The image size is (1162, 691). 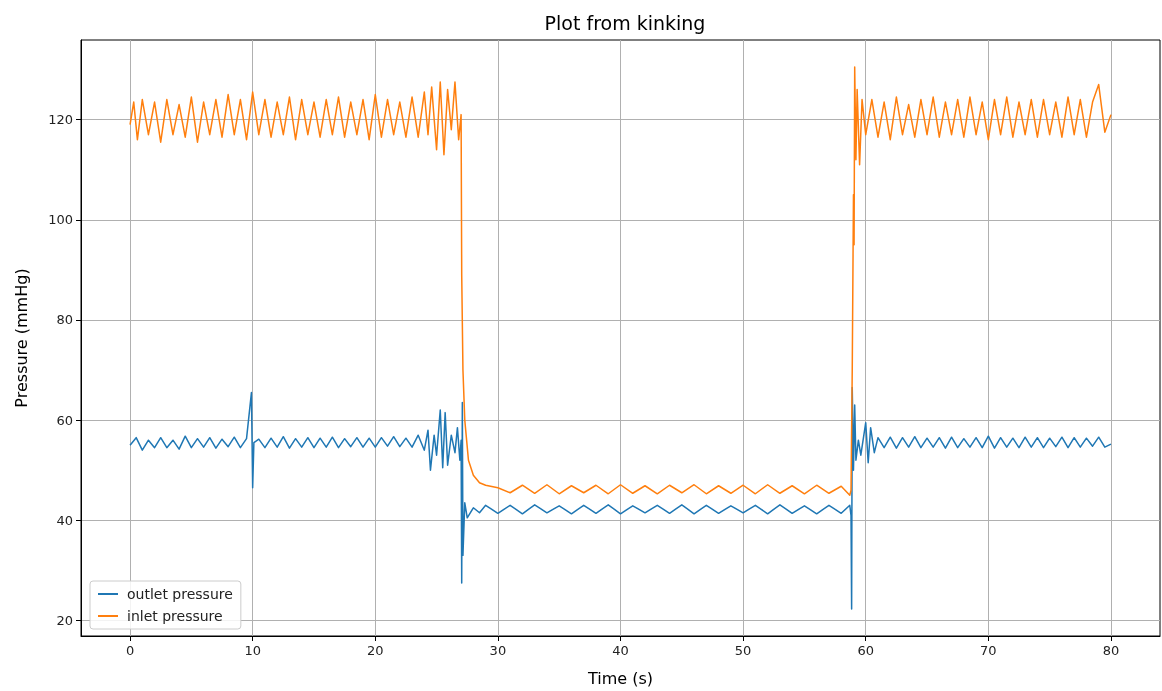 I want to click on x-tick-label: 60, so click(x=865, y=650).